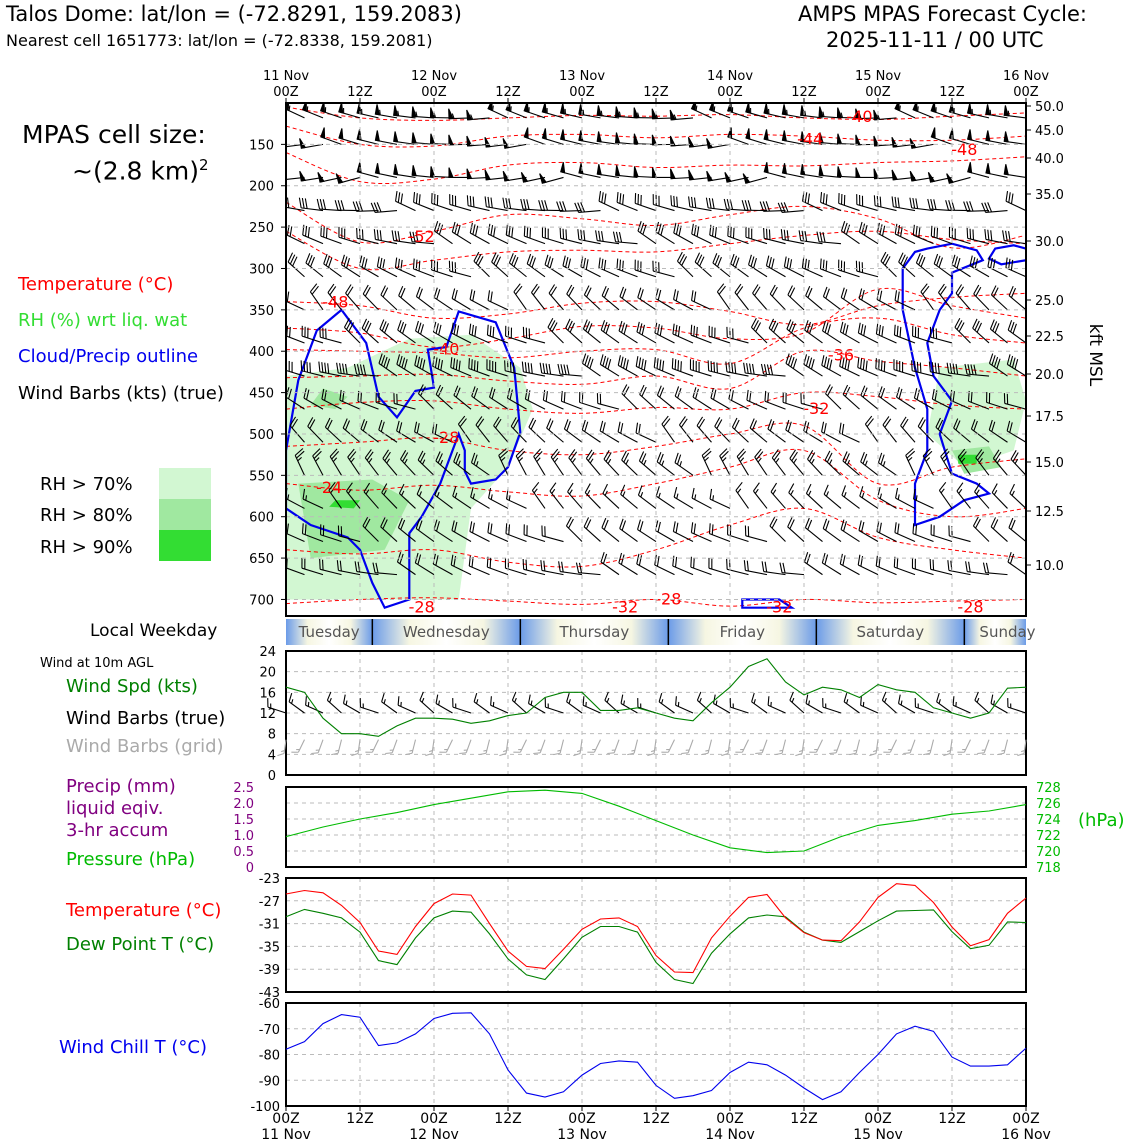  Describe the element at coordinates (335, 301) in the screenshot. I see `temperature-label-6: -48` at that location.